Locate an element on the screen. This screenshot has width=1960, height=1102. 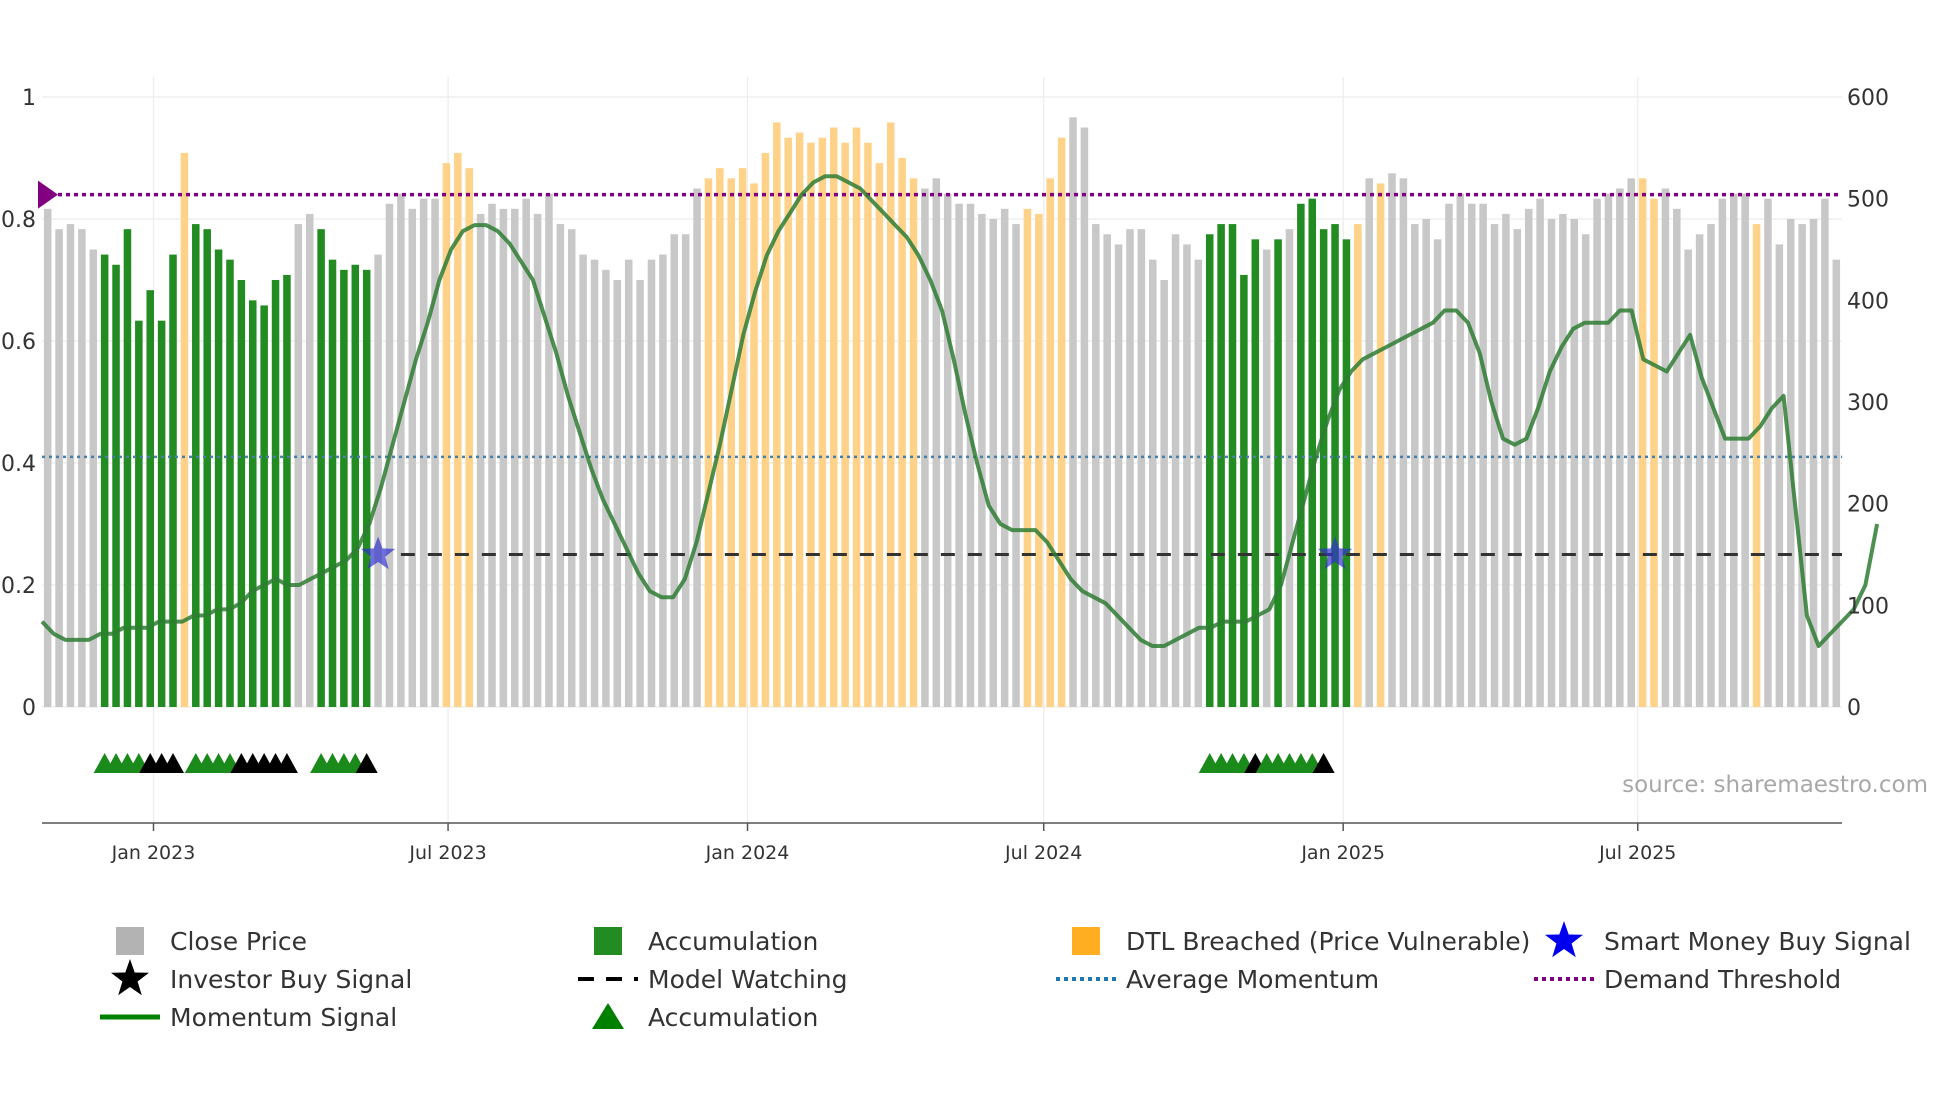
legend-item-smart_money: Smart Money Buy Signal is located at coordinates (1728, 939).